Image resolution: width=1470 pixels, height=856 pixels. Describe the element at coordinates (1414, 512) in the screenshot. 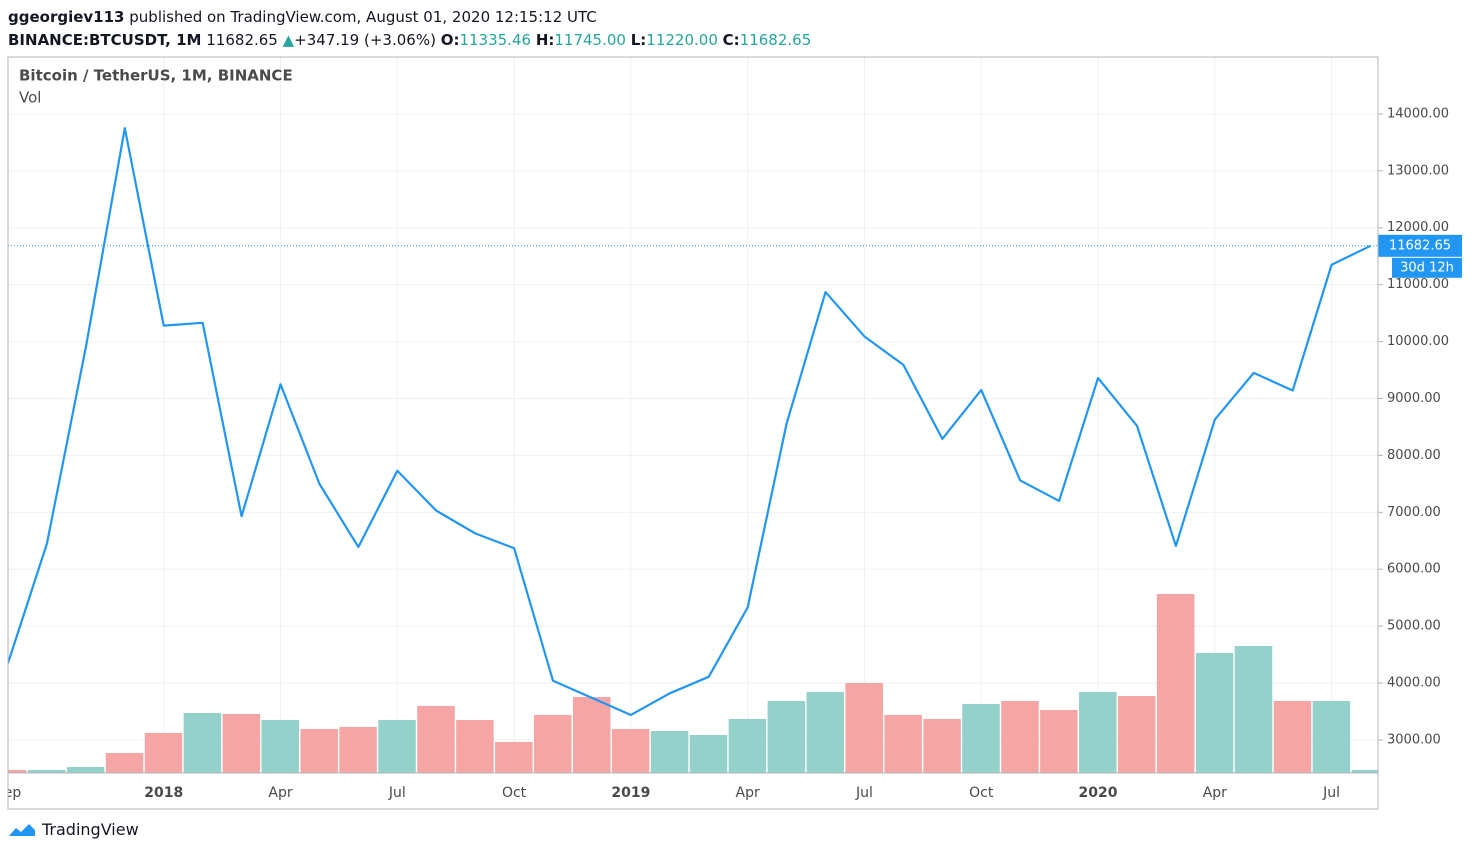

I see `y-tick-label: 7000.00` at that location.